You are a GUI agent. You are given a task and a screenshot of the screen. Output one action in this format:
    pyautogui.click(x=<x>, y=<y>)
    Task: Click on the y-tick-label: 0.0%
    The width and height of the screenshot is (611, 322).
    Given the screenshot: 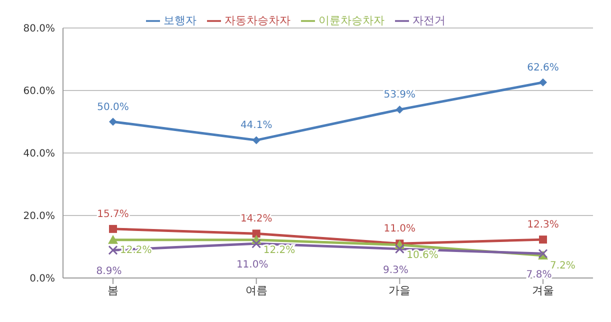 What is the action you would take?
    pyautogui.click(x=42, y=279)
    